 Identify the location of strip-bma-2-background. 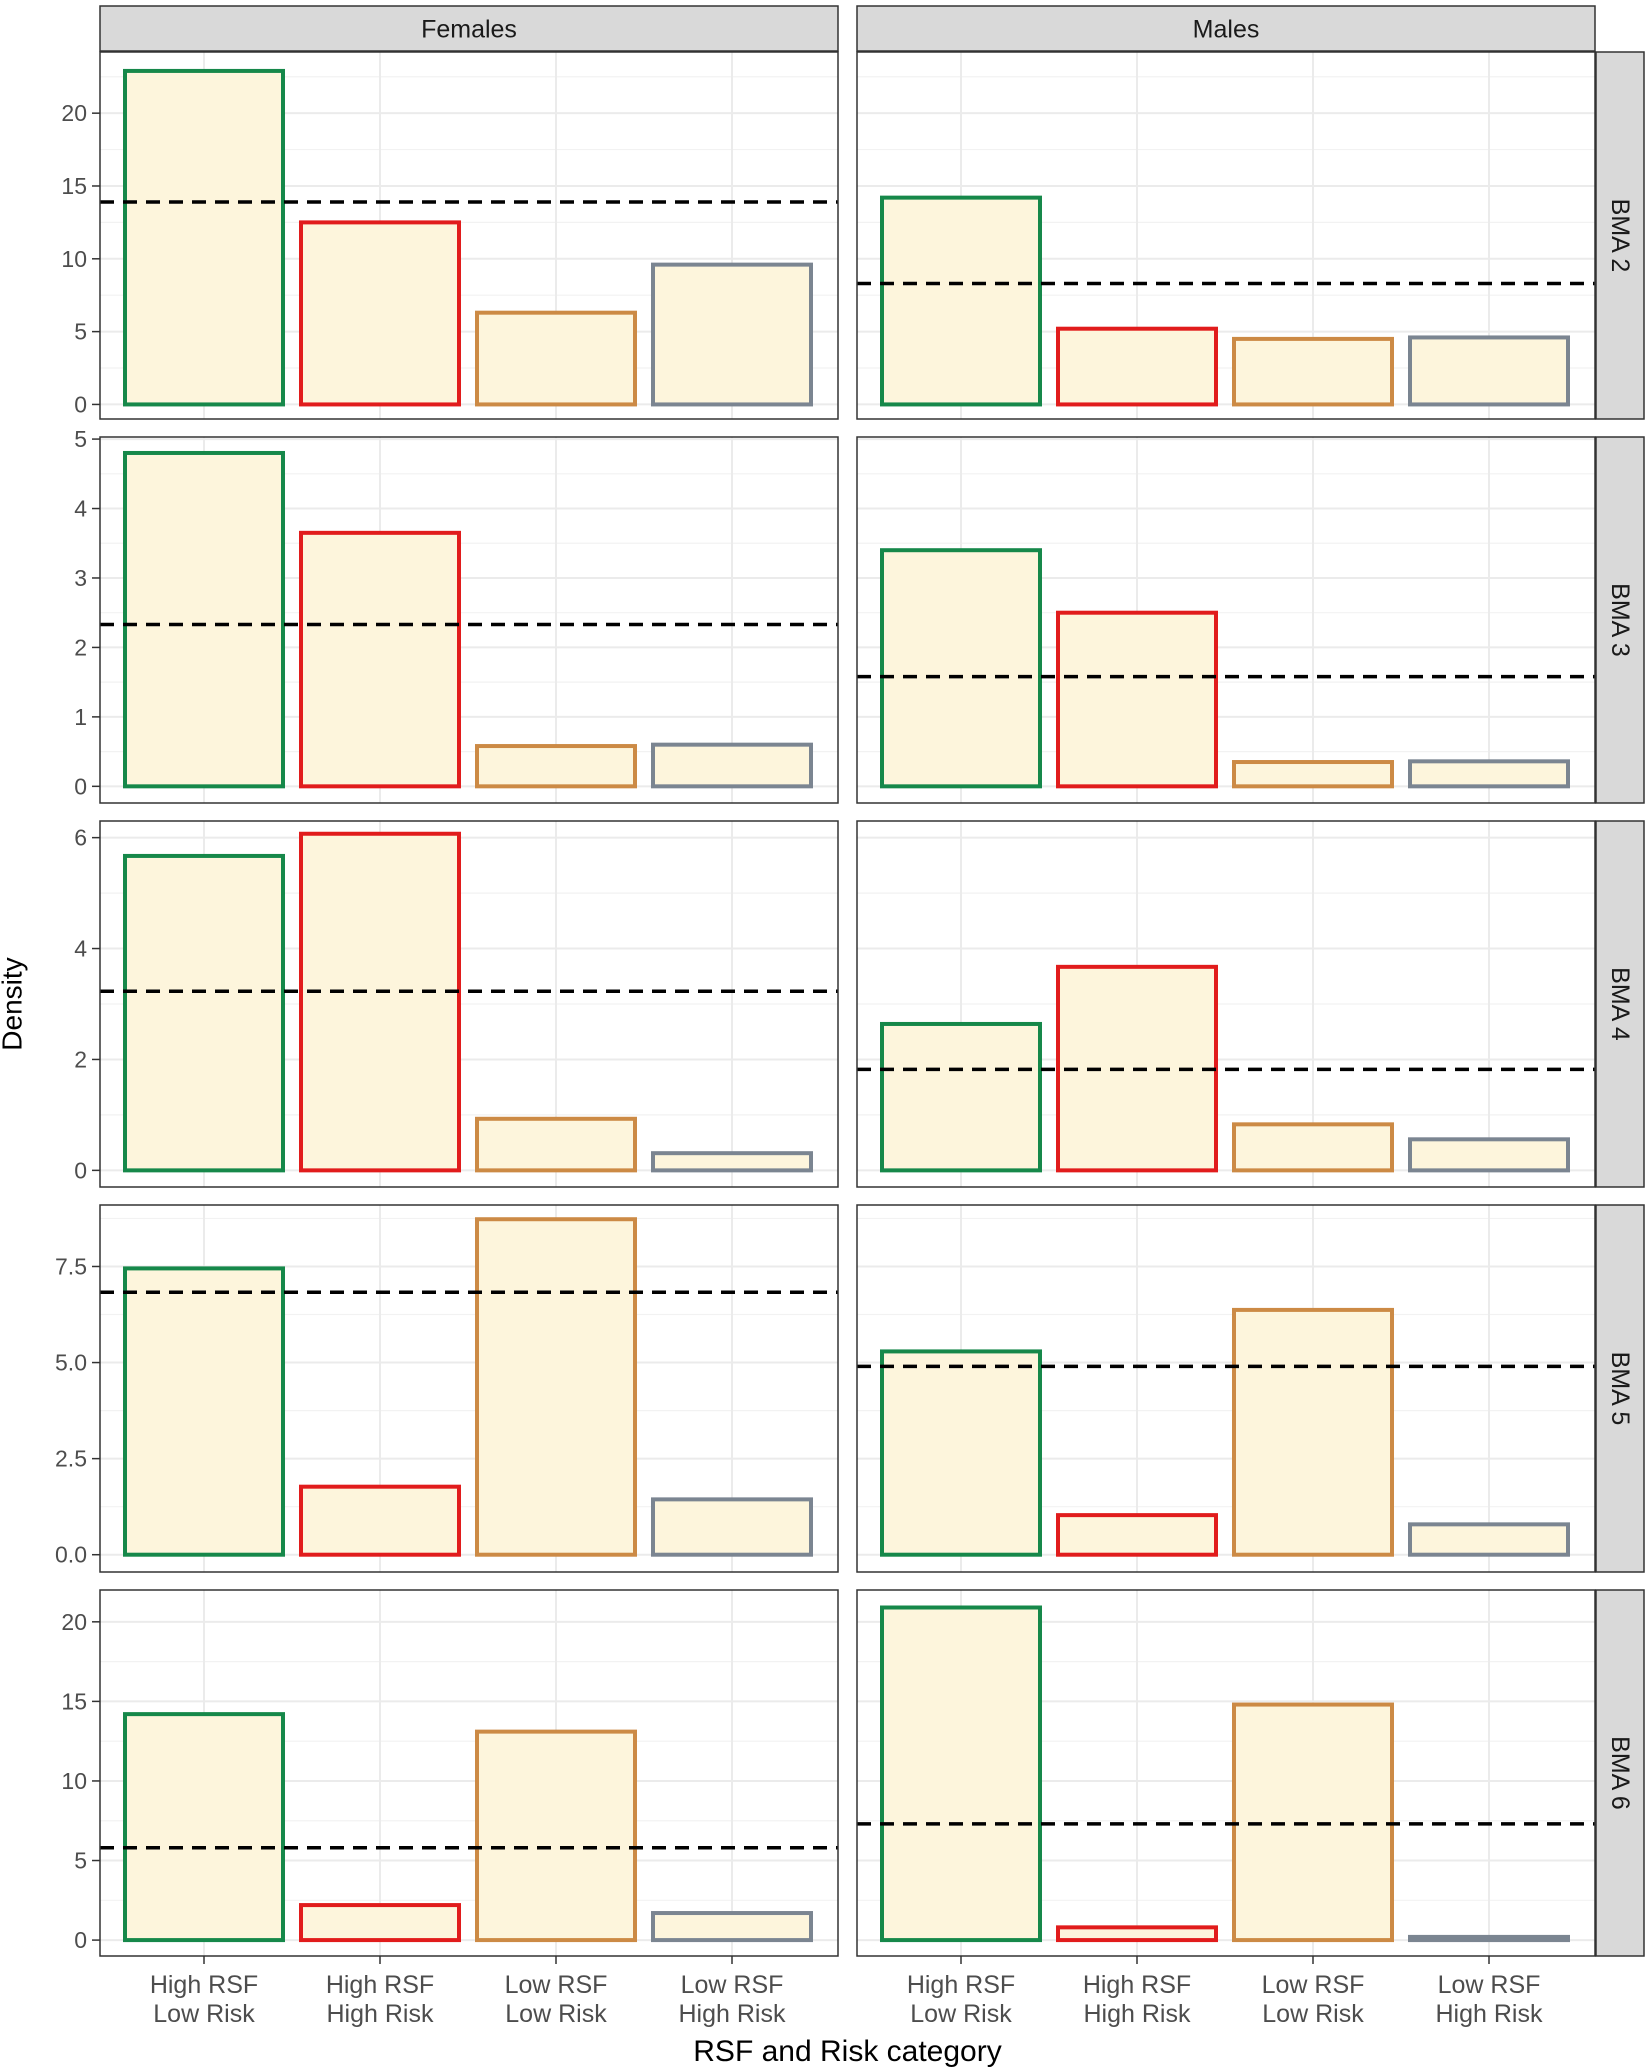
(1620, 235).